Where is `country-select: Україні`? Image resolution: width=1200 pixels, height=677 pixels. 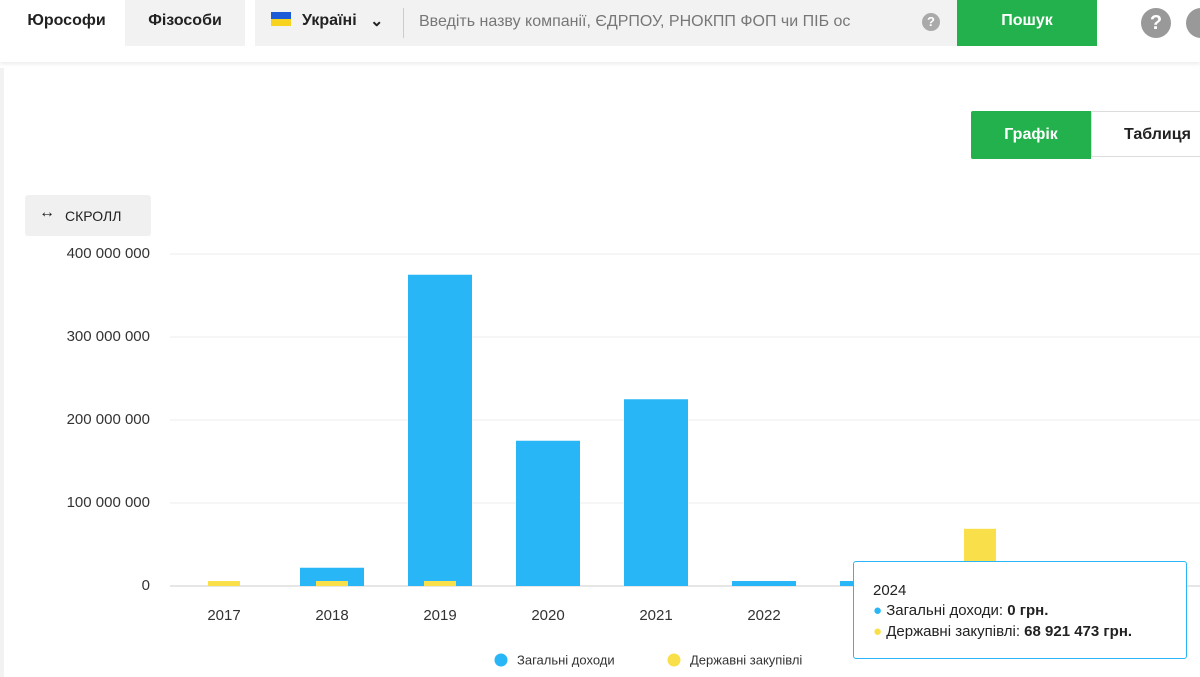
country-select: Україні is located at coordinates (329, 20).